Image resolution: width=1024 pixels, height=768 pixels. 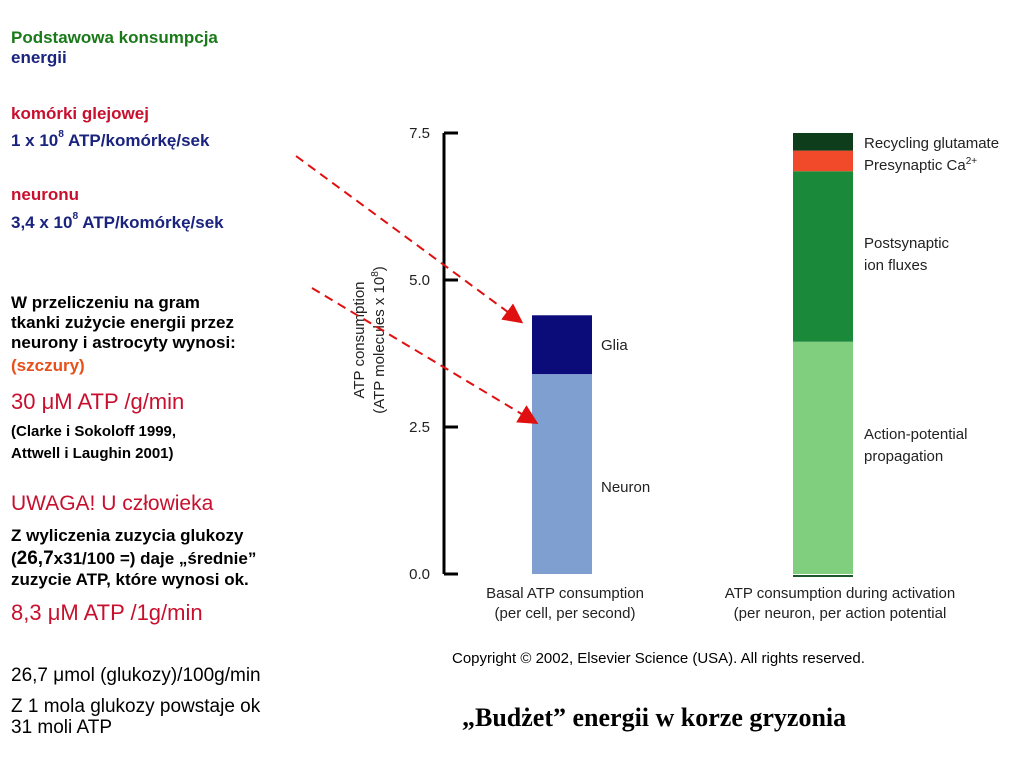 What do you see at coordinates (112, 503) in the screenshot?
I see `warning-title: UWAGA! U człowieka` at bounding box center [112, 503].